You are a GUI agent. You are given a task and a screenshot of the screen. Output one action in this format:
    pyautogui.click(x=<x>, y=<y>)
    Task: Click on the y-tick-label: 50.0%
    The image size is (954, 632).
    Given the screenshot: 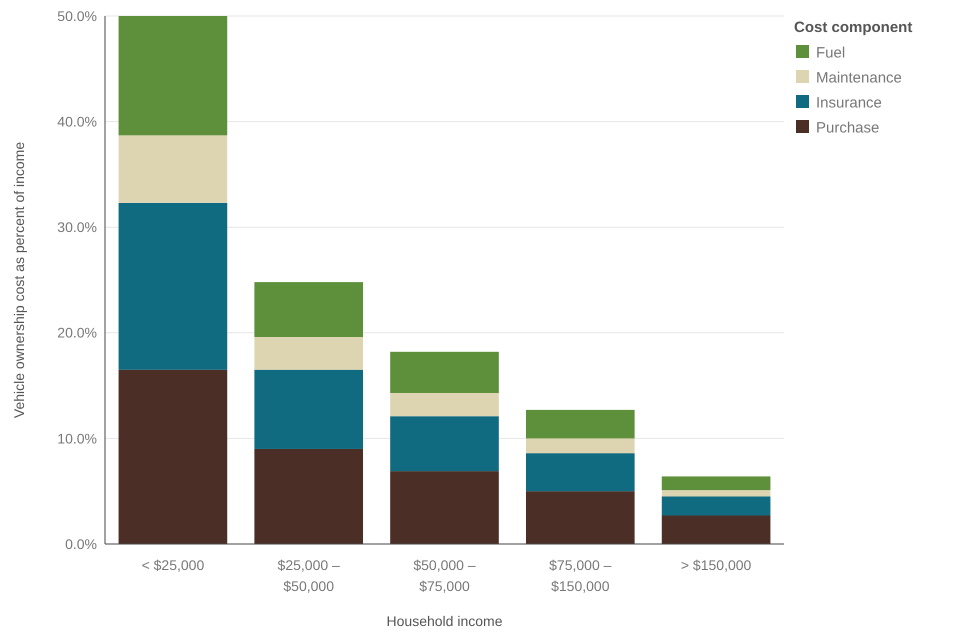 What is the action you would take?
    pyautogui.click(x=77, y=16)
    